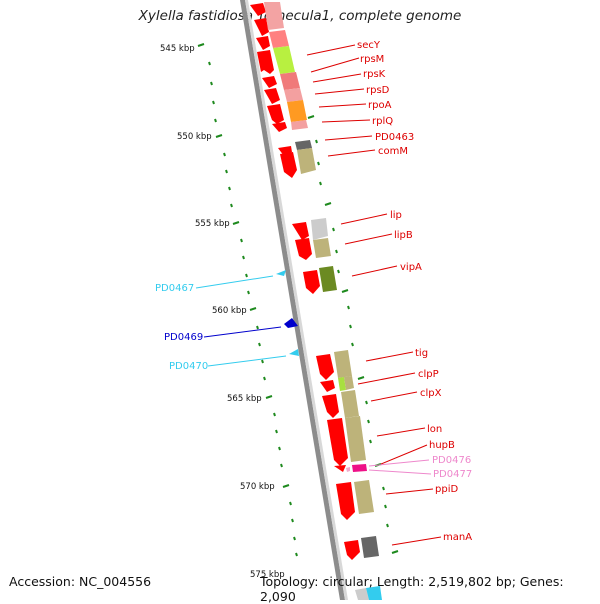 Image resolution: width=600 pixels, height=604 pixels. Describe the element at coordinates (369, 45) in the screenshot. I see `gene-label-secY: secY` at that location.